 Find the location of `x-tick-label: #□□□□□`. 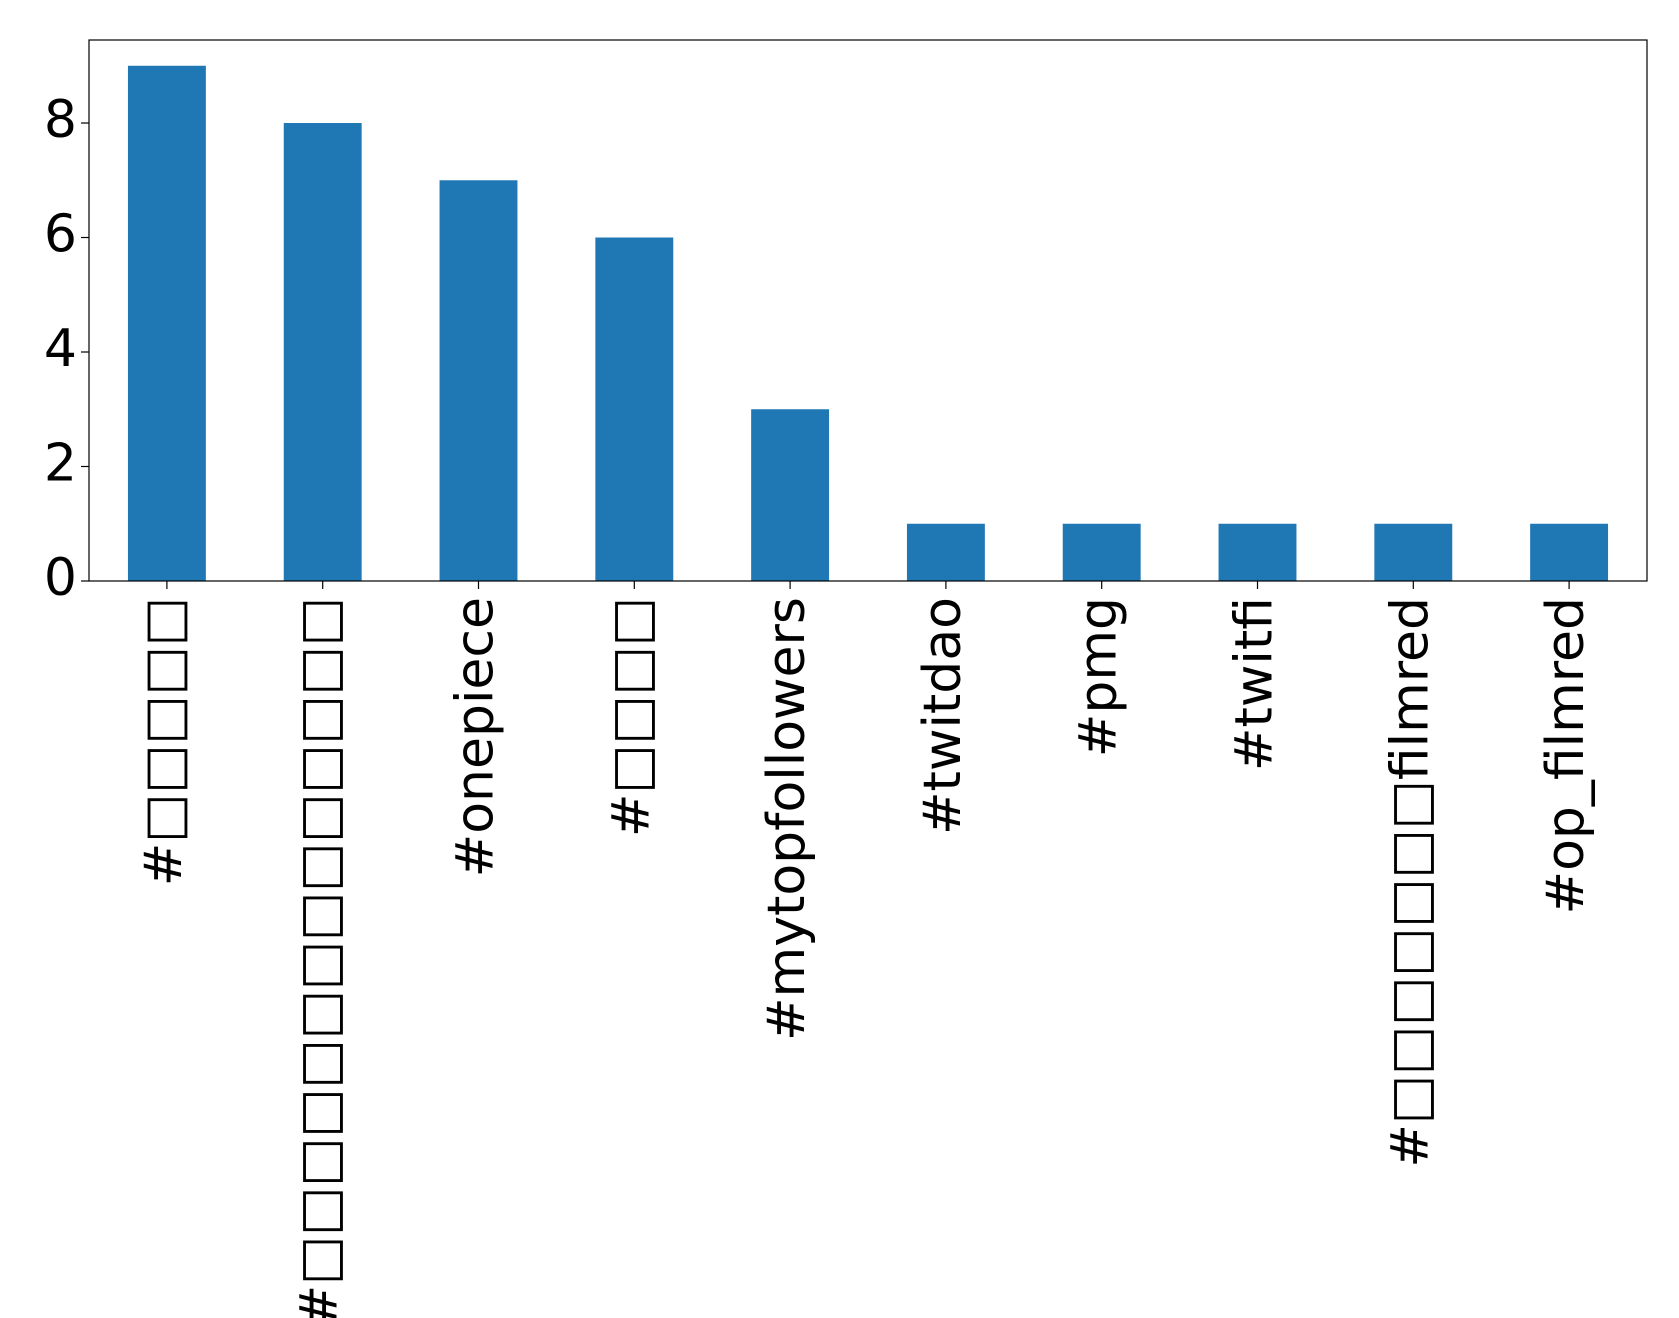

x-tick-label: #□□□□□ is located at coordinates (164, 741).